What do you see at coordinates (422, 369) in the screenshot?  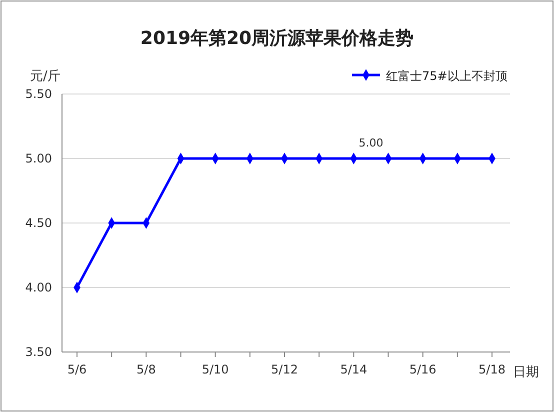 I see `x-tick-label: 5/16` at bounding box center [422, 369].